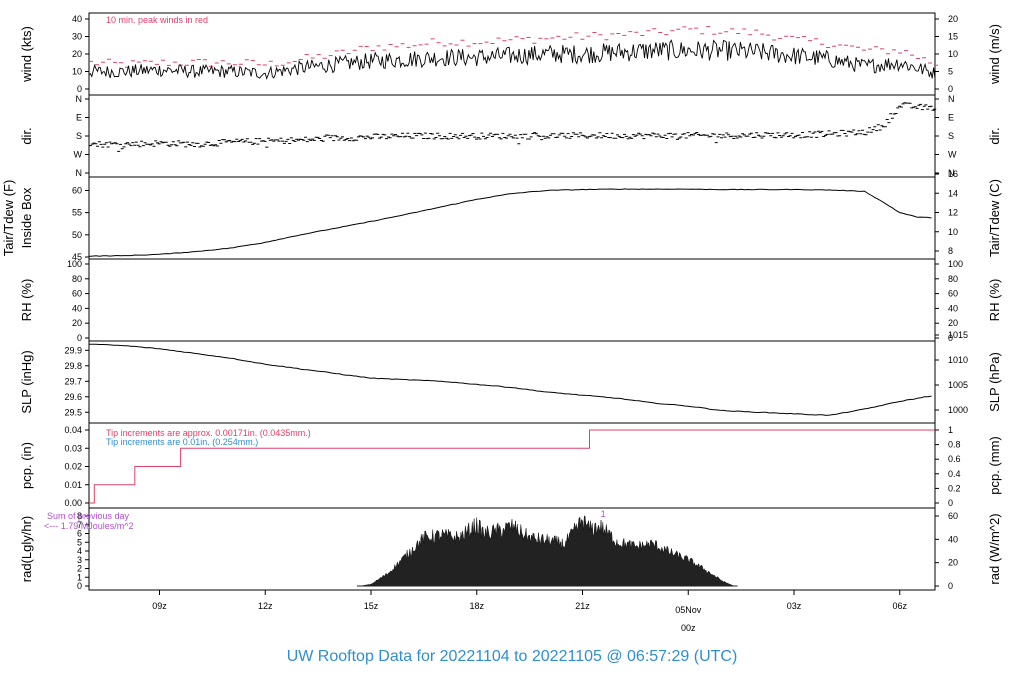  I want to click on right-tick-label: 5, so click(950, 72).